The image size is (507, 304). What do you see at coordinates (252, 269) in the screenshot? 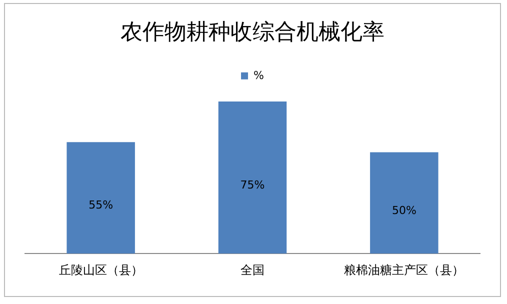
I see `x-tick-label: 全国` at bounding box center [252, 269].